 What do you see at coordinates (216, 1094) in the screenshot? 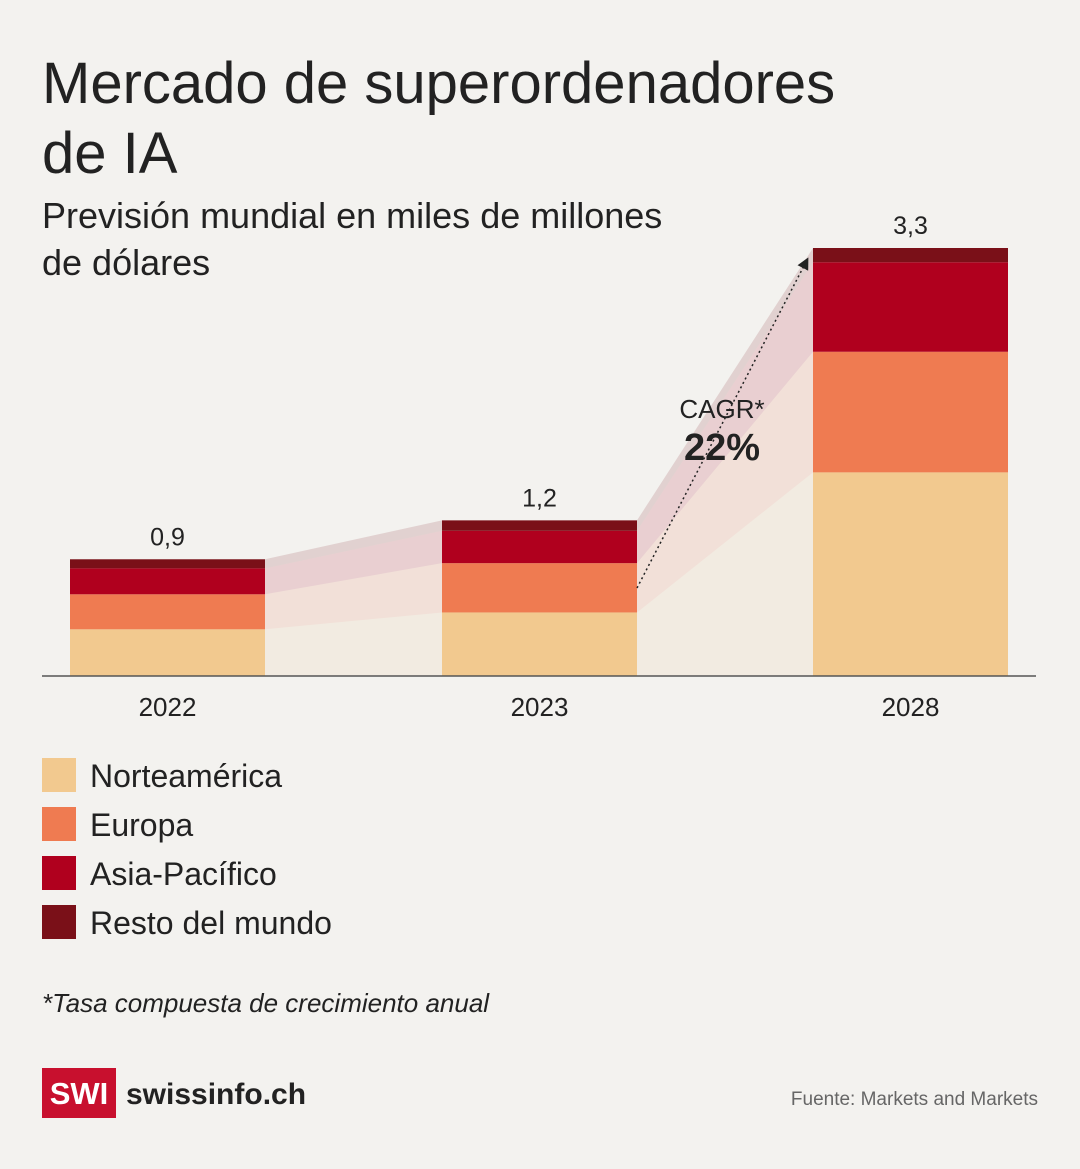
I see `logo-name: swissinfo.ch` at bounding box center [216, 1094].